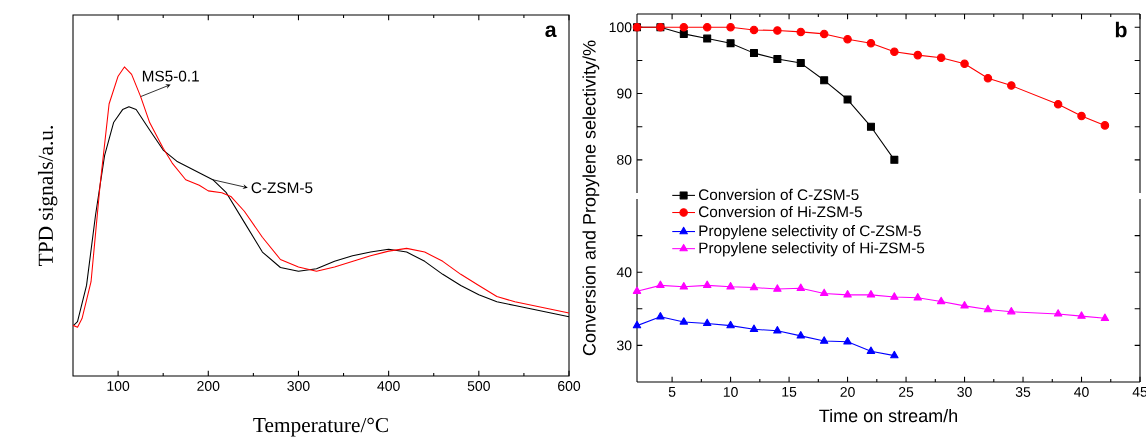 The image size is (1146, 440). I want to click on x-tick-label: 30, so click(964, 391).